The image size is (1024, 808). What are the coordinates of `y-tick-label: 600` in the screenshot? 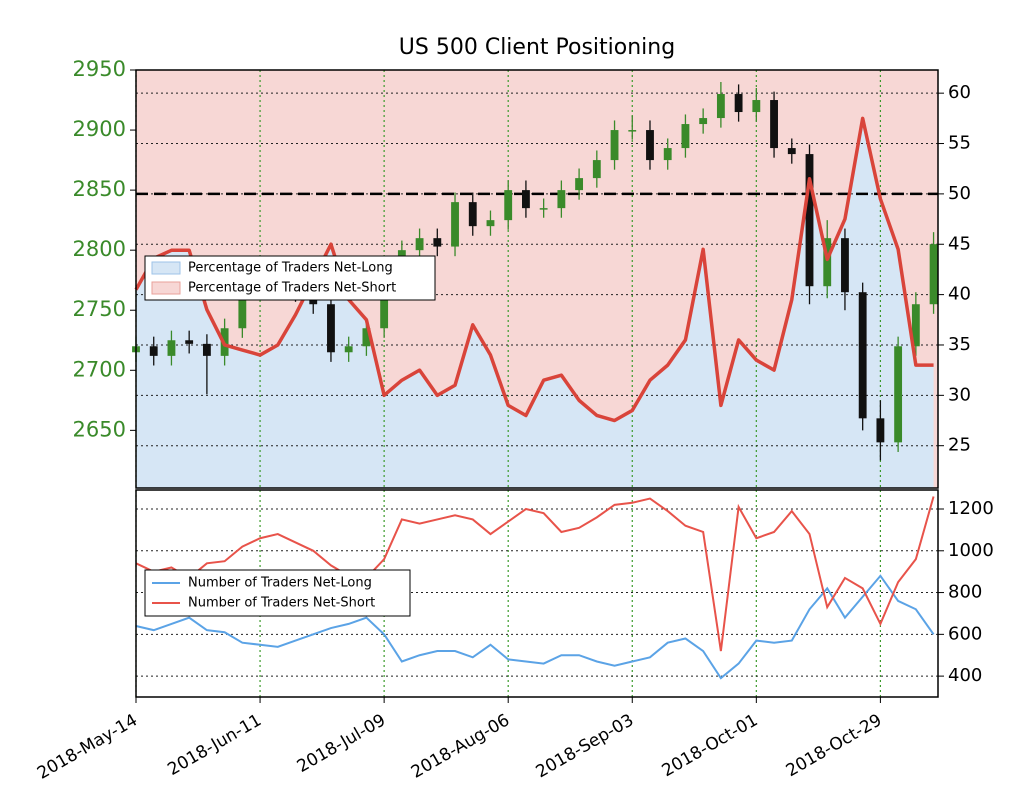 It's located at (965, 633).